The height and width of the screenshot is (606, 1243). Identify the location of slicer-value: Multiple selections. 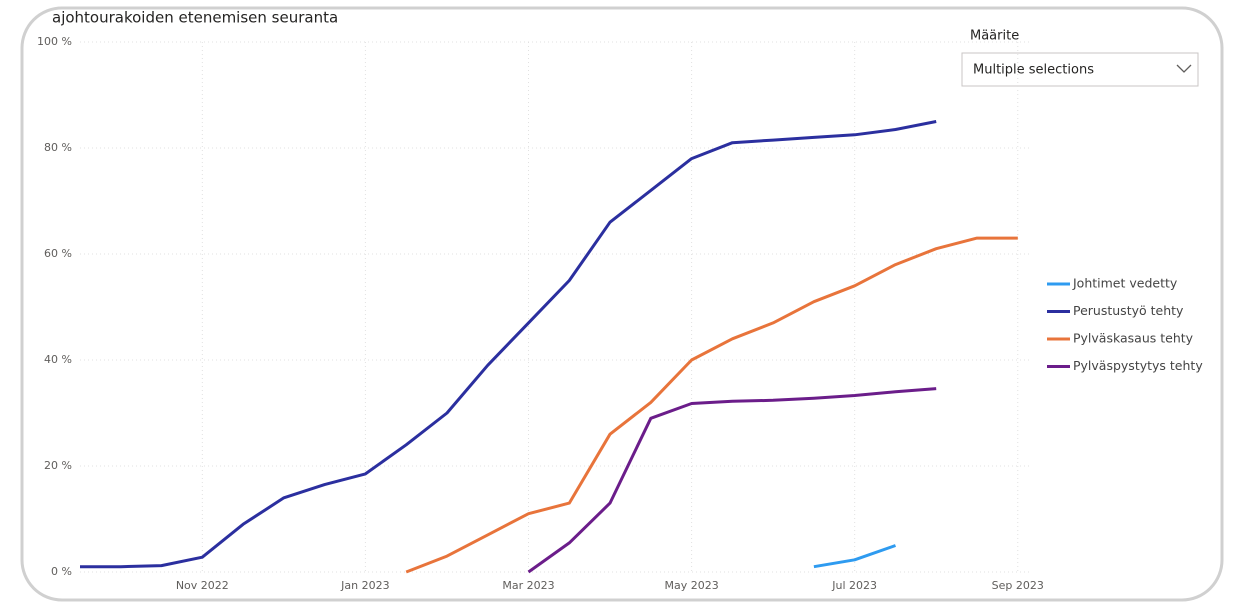
(1033, 70).